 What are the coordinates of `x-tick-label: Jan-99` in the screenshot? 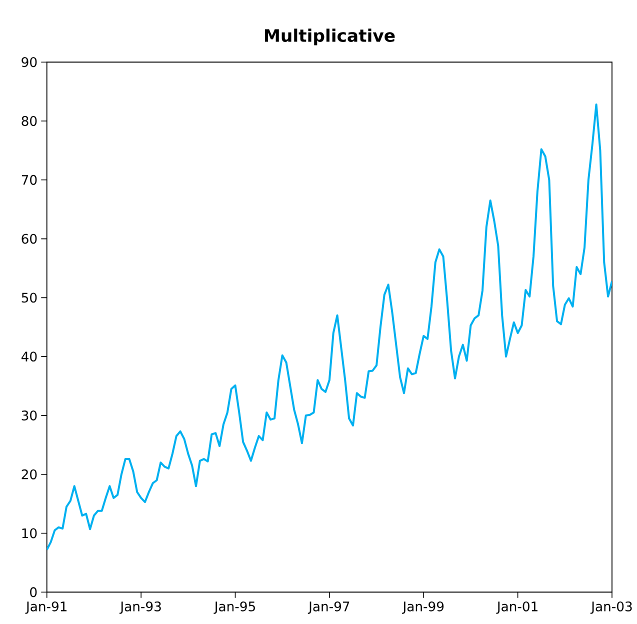 It's located at (423, 607).